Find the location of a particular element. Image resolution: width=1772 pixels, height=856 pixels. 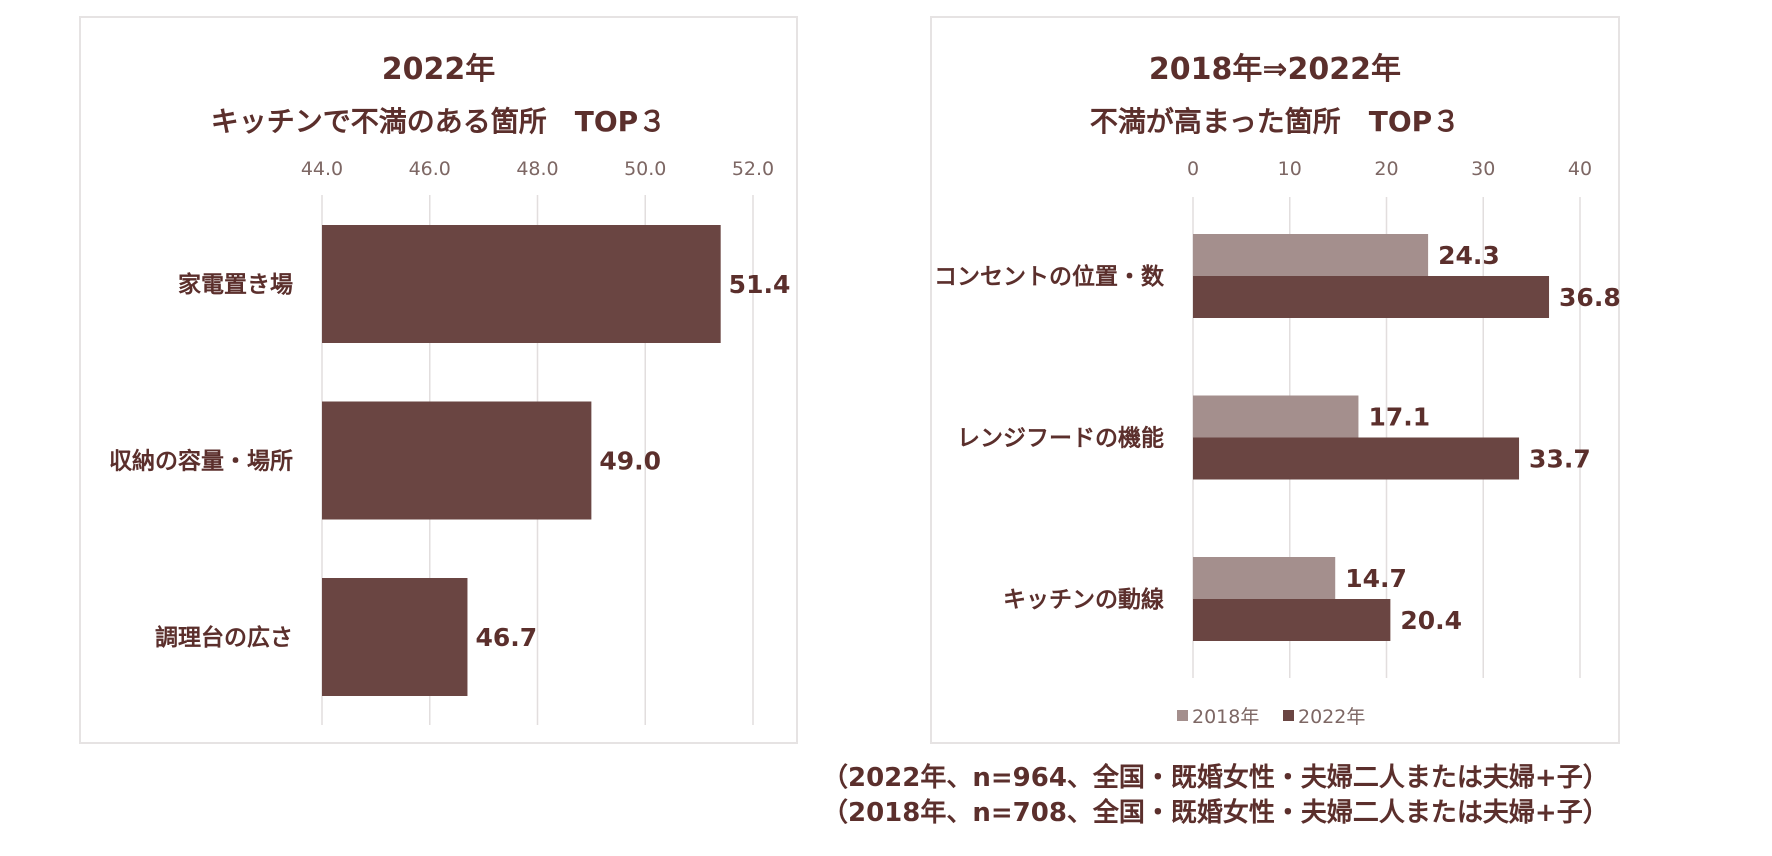

x-tick-label: 10 is located at coordinates (1290, 169).